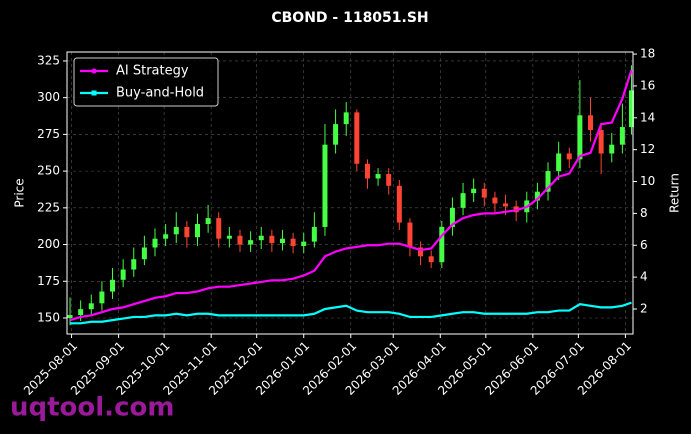 This screenshot has width=691, height=434. Describe the element at coordinates (48, 97) in the screenshot. I see `y-tick-label: 300` at that location.